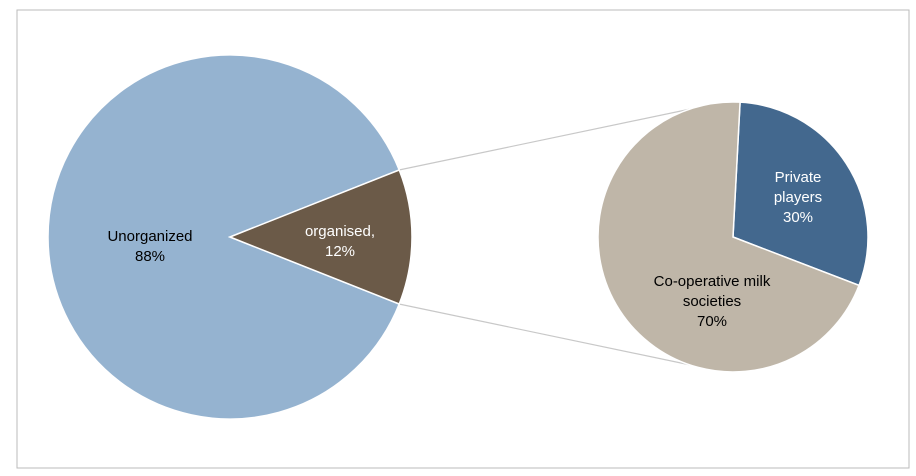 This screenshot has width=916, height=476. Describe the element at coordinates (150, 256) in the screenshot. I see `value-label: 88%` at that location.